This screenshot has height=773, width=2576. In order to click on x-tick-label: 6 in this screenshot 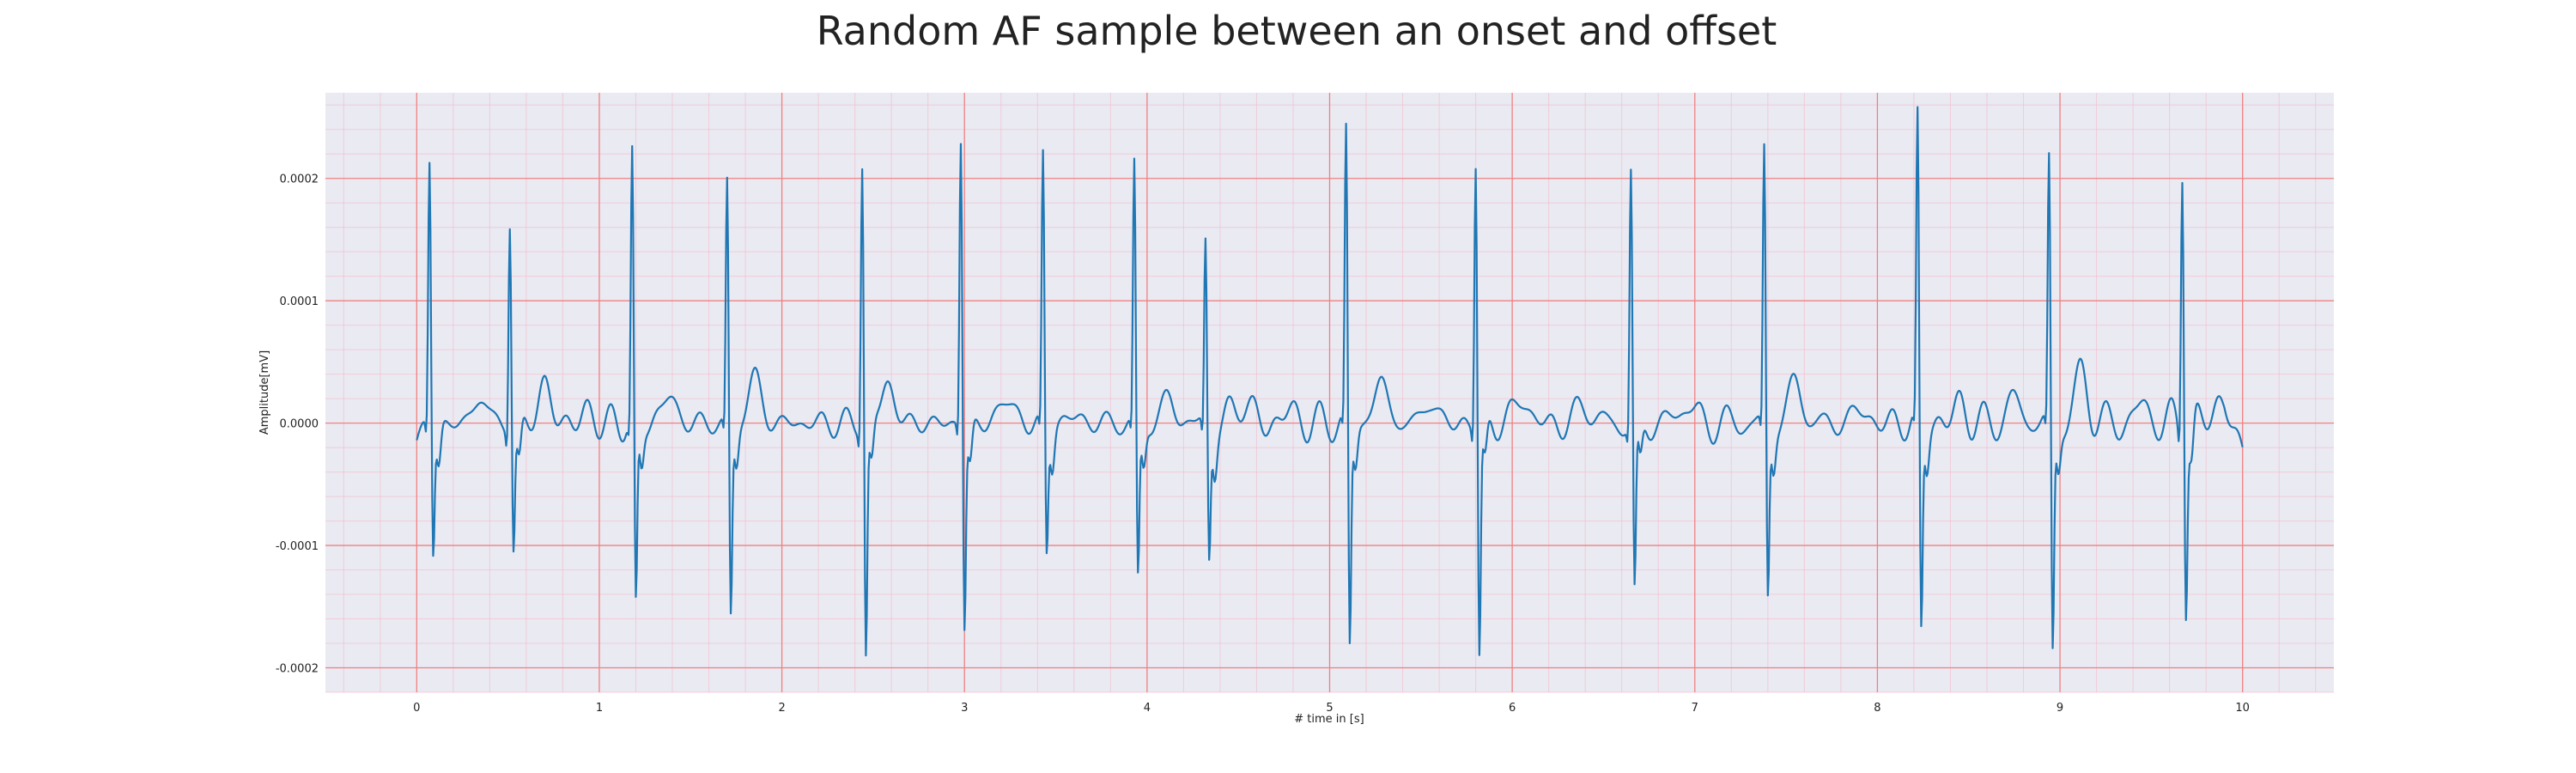, I will do `click(1513, 708)`.